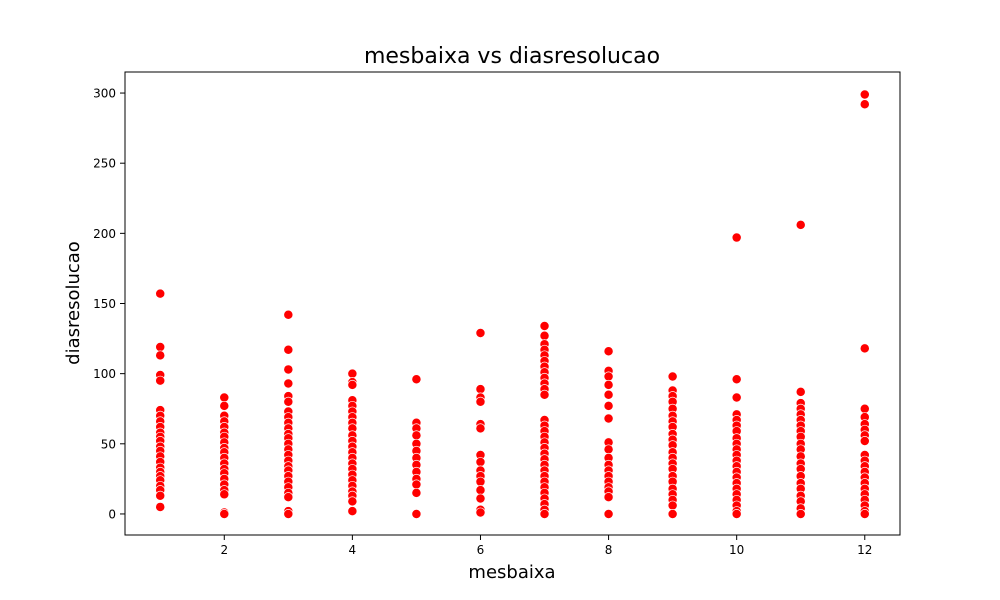 The height and width of the screenshot is (600, 1000). I want to click on x-tick-label: 8, so click(609, 550).